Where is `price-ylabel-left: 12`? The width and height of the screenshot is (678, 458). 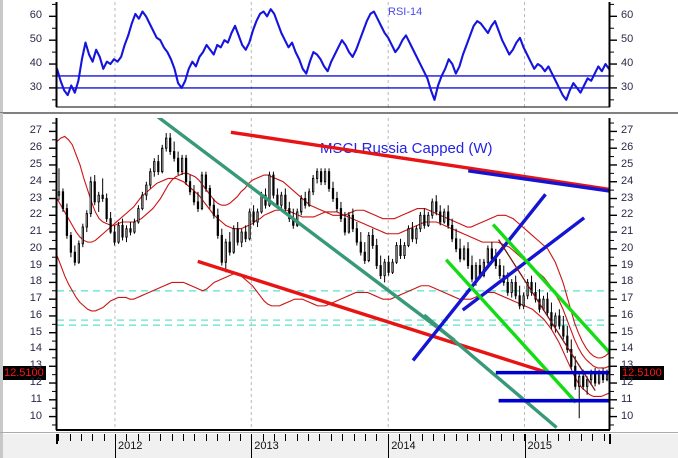
price-ylabel-left: 12 is located at coordinates (35, 382).